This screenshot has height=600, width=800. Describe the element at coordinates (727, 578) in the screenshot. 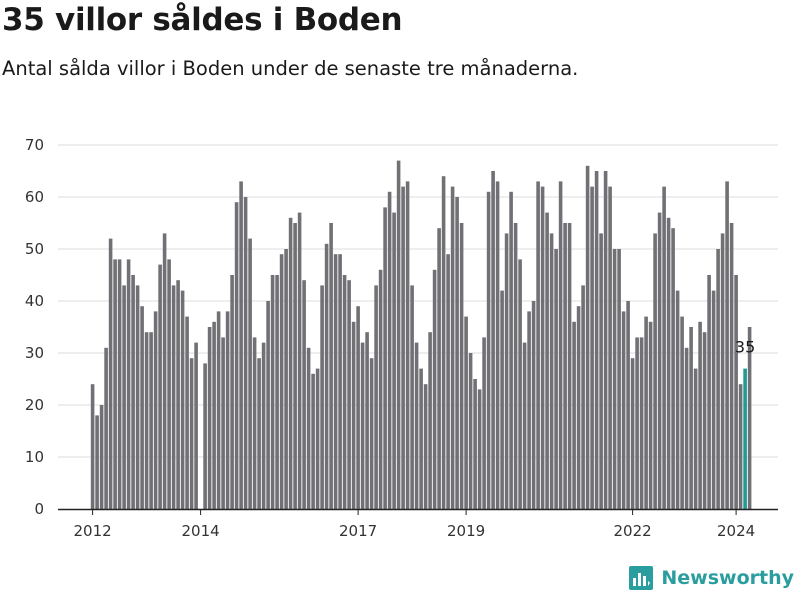

I see `brand-name: Newsworthy` at that location.